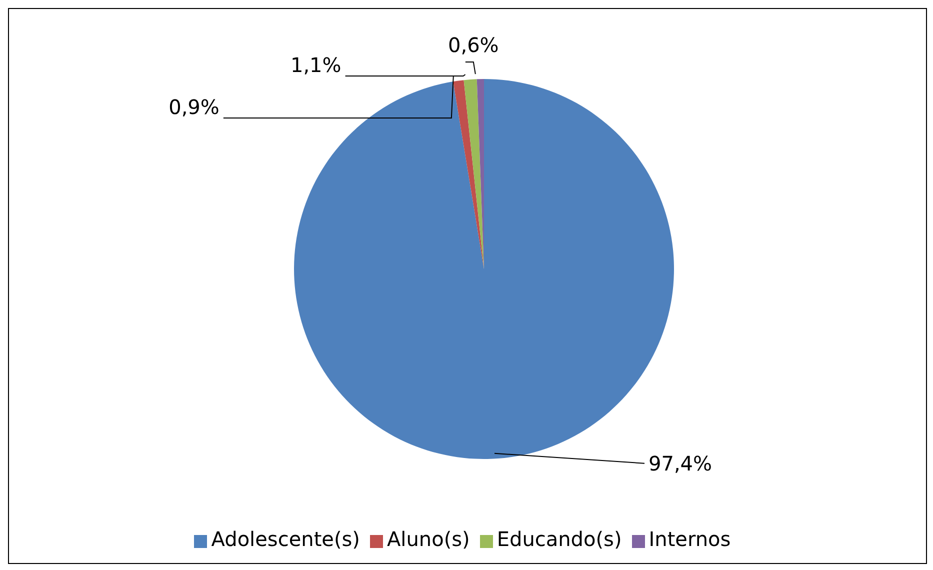 This screenshot has height=570, width=933. Describe the element at coordinates (316, 65) in the screenshot. I see `data-label: 1,1%` at that location.